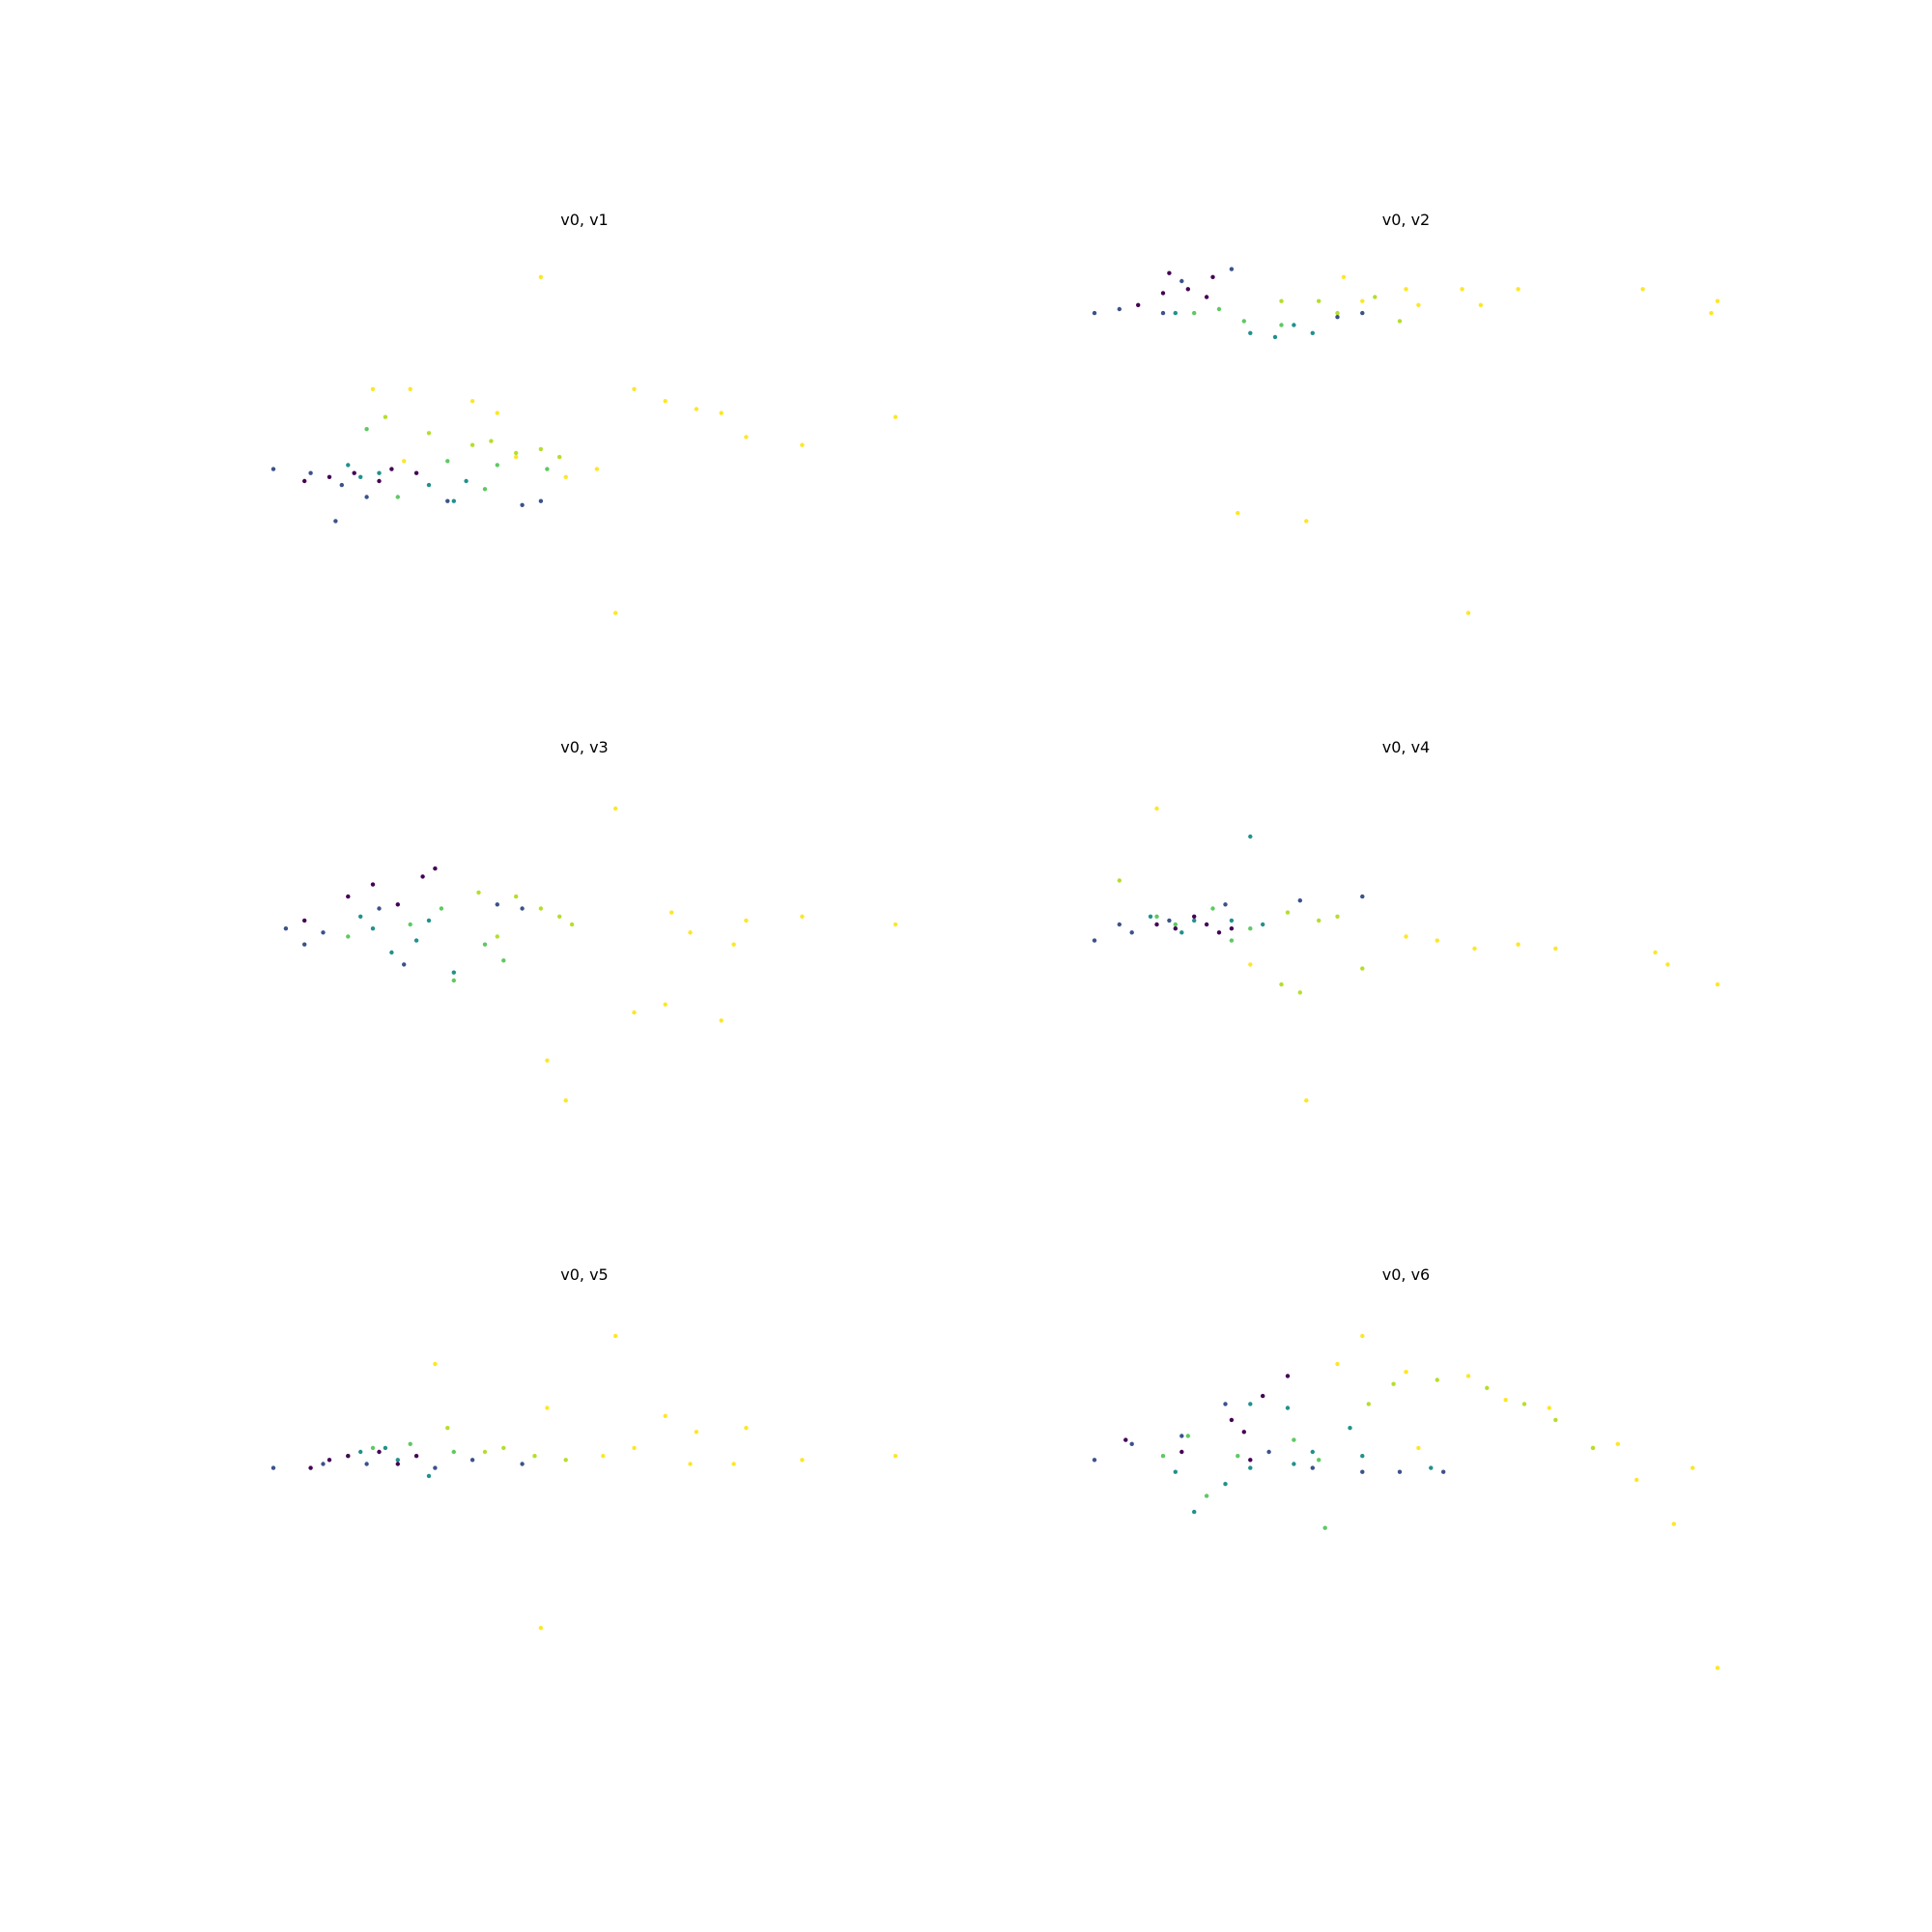  Describe the element at coordinates (1406, 1274) in the screenshot. I see `panel-title: v0, v6` at that location.